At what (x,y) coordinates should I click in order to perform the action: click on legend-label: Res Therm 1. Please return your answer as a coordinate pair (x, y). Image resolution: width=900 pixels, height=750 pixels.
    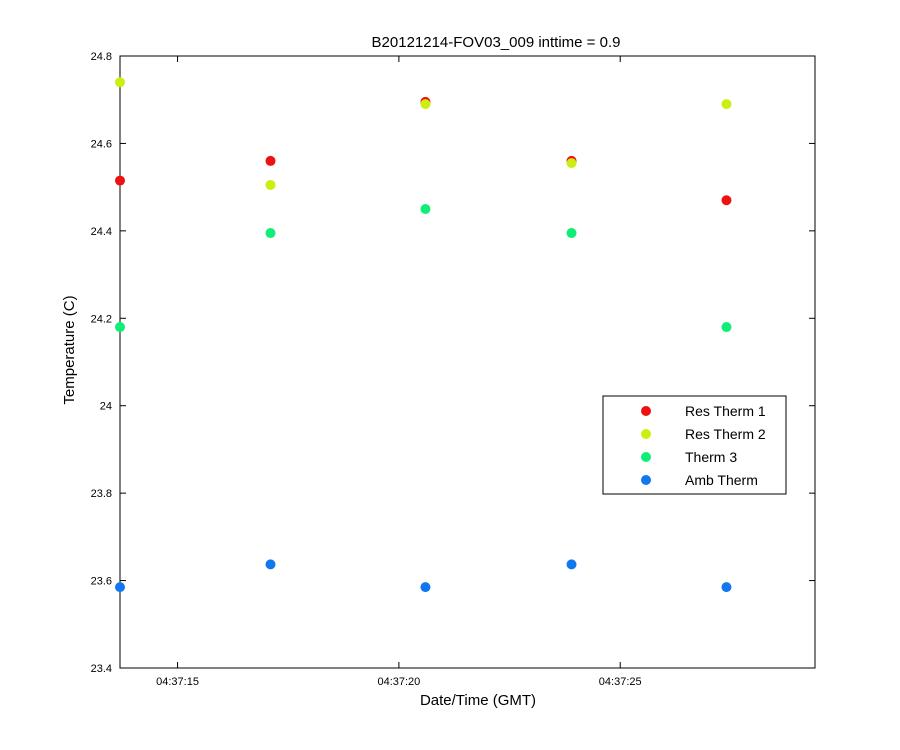
    Looking at the image, I should click on (725, 411).